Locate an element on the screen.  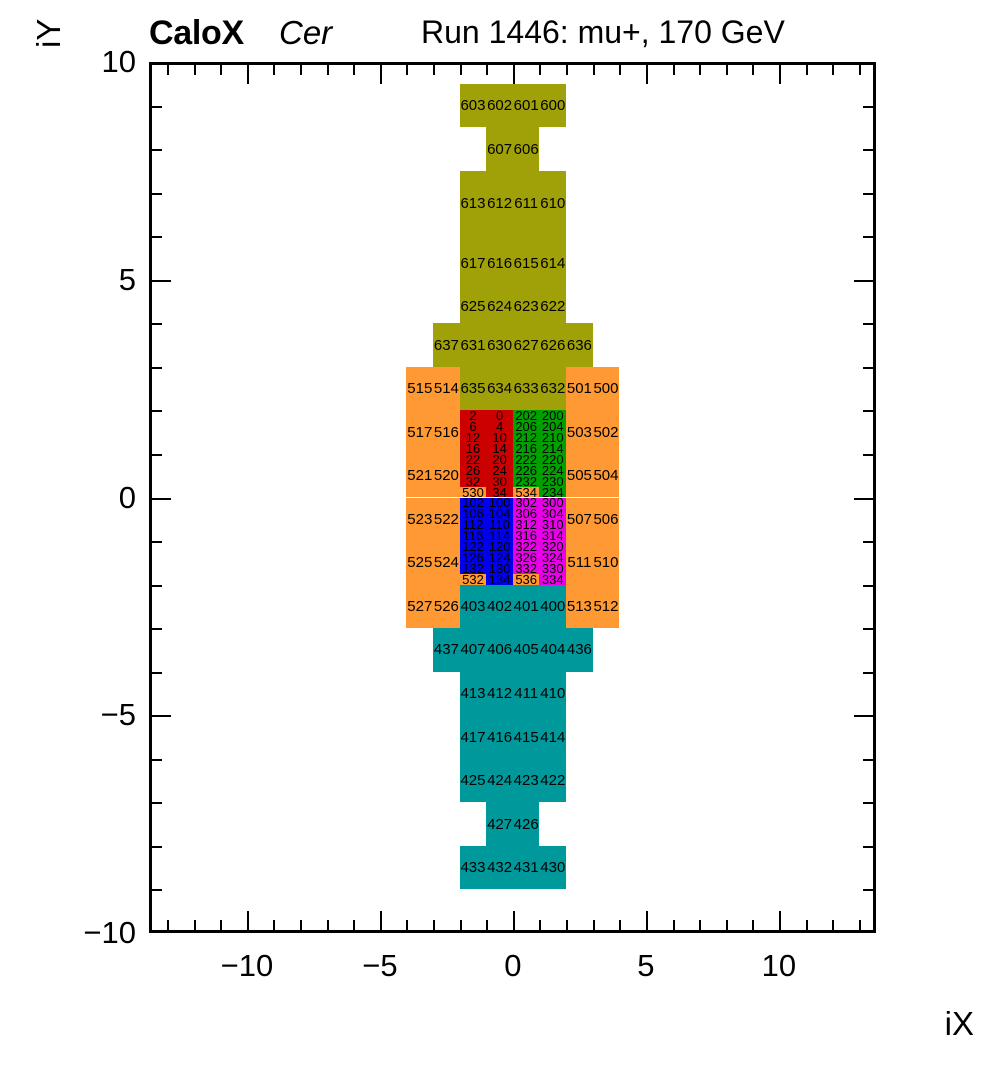
detector-cell: 630 is located at coordinates (499, 345).